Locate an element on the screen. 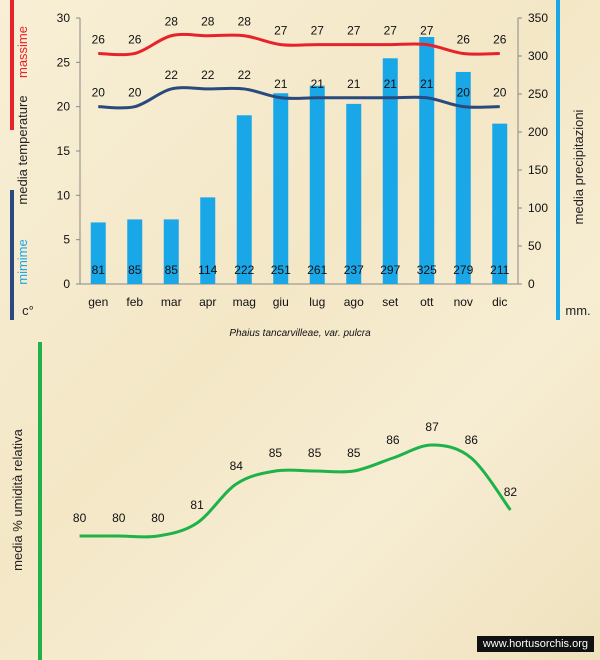 The image size is (600, 660). axis-label-mimime: mimime is located at coordinates (22, 262).